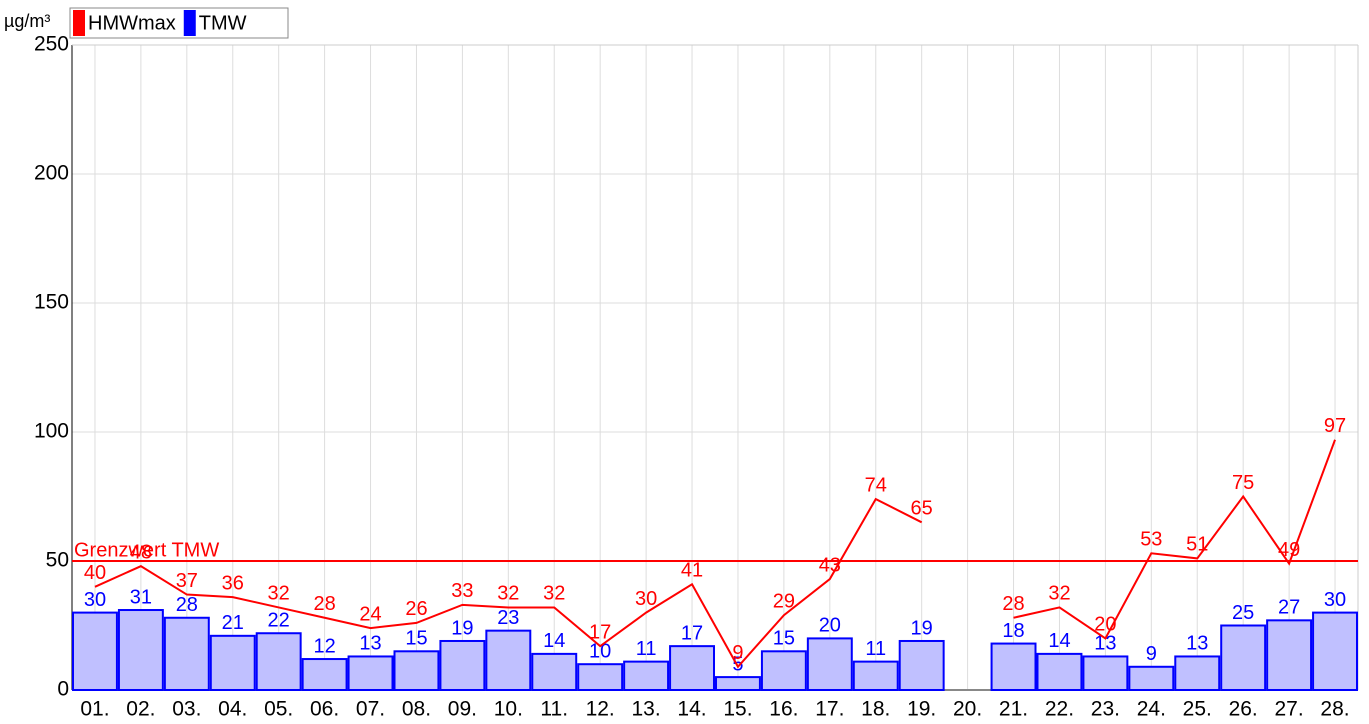 This screenshot has height=724, width=1369. What do you see at coordinates (233, 583) in the screenshot?
I see `line-value-label: 36` at bounding box center [233, 583].